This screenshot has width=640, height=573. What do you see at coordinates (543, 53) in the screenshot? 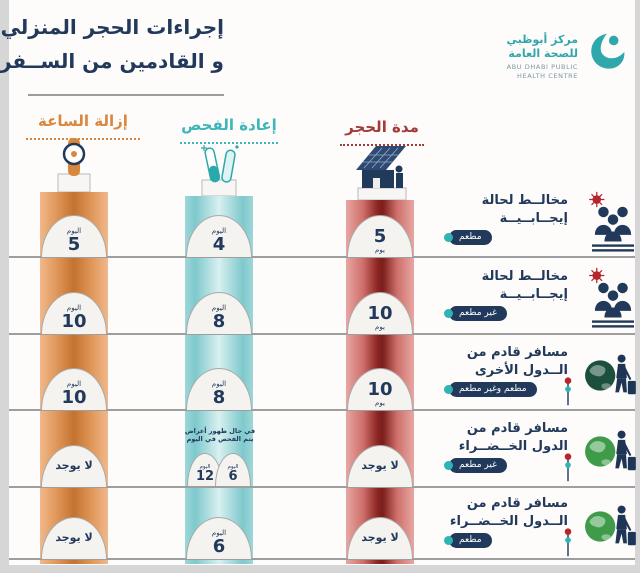
I see `logo-name-ar-line2: للصحة العامة` at bounding box center [543, 53].